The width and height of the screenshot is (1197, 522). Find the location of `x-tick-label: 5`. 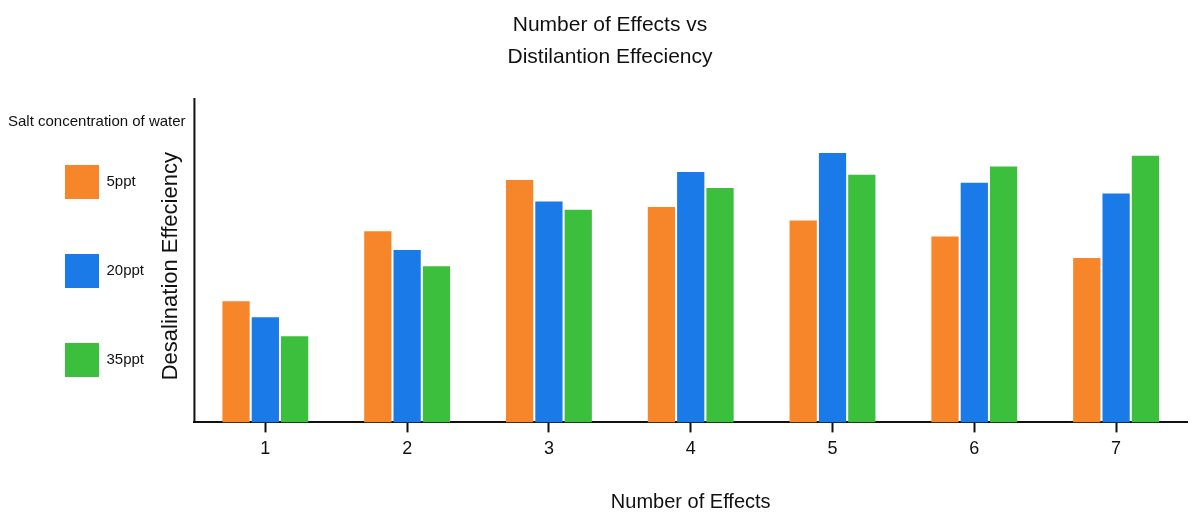

x-tick-label: 5 is located at coordinates (832, 448).